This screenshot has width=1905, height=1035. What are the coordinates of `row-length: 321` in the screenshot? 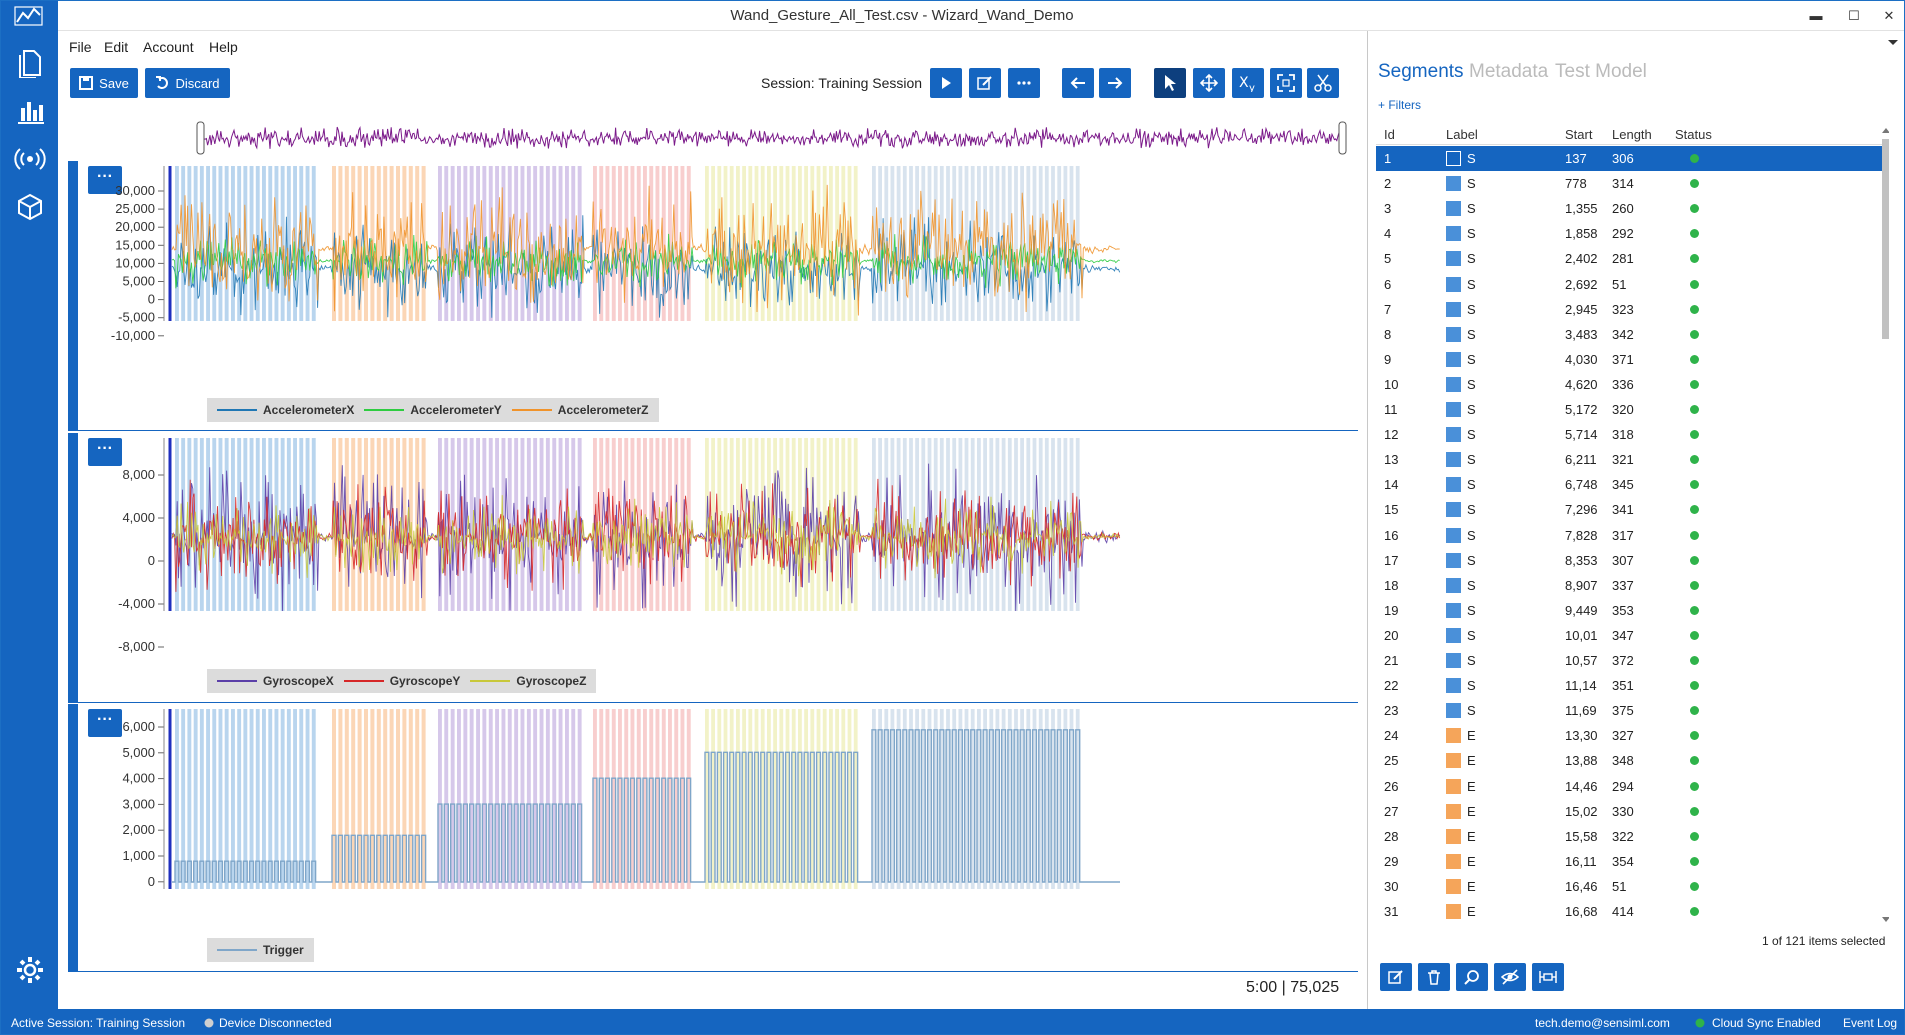 It's located at (1623, 460).